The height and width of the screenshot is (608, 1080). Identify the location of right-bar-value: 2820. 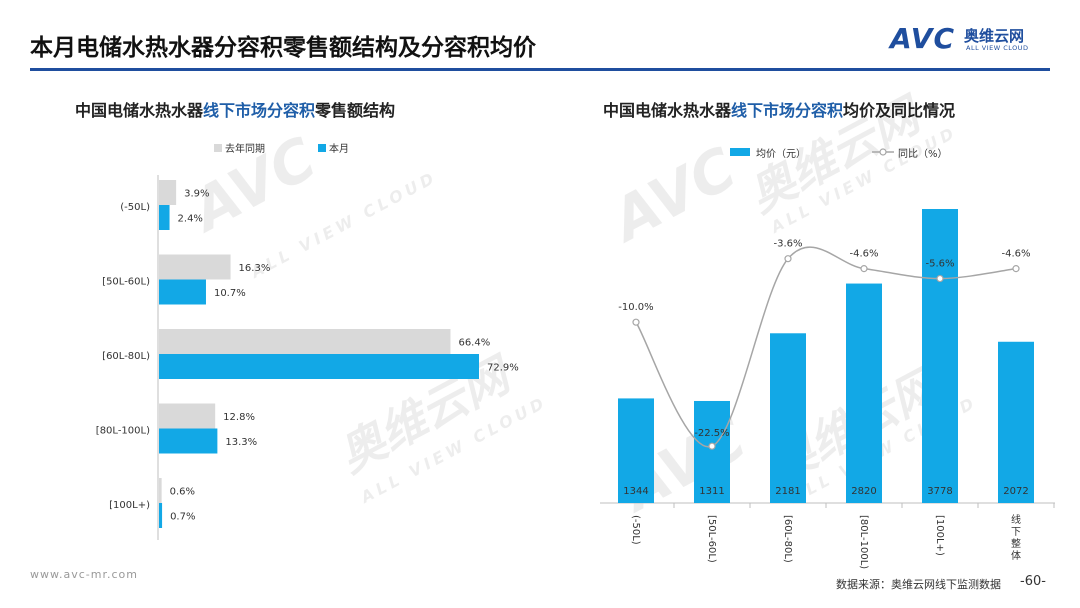
(863, 491).